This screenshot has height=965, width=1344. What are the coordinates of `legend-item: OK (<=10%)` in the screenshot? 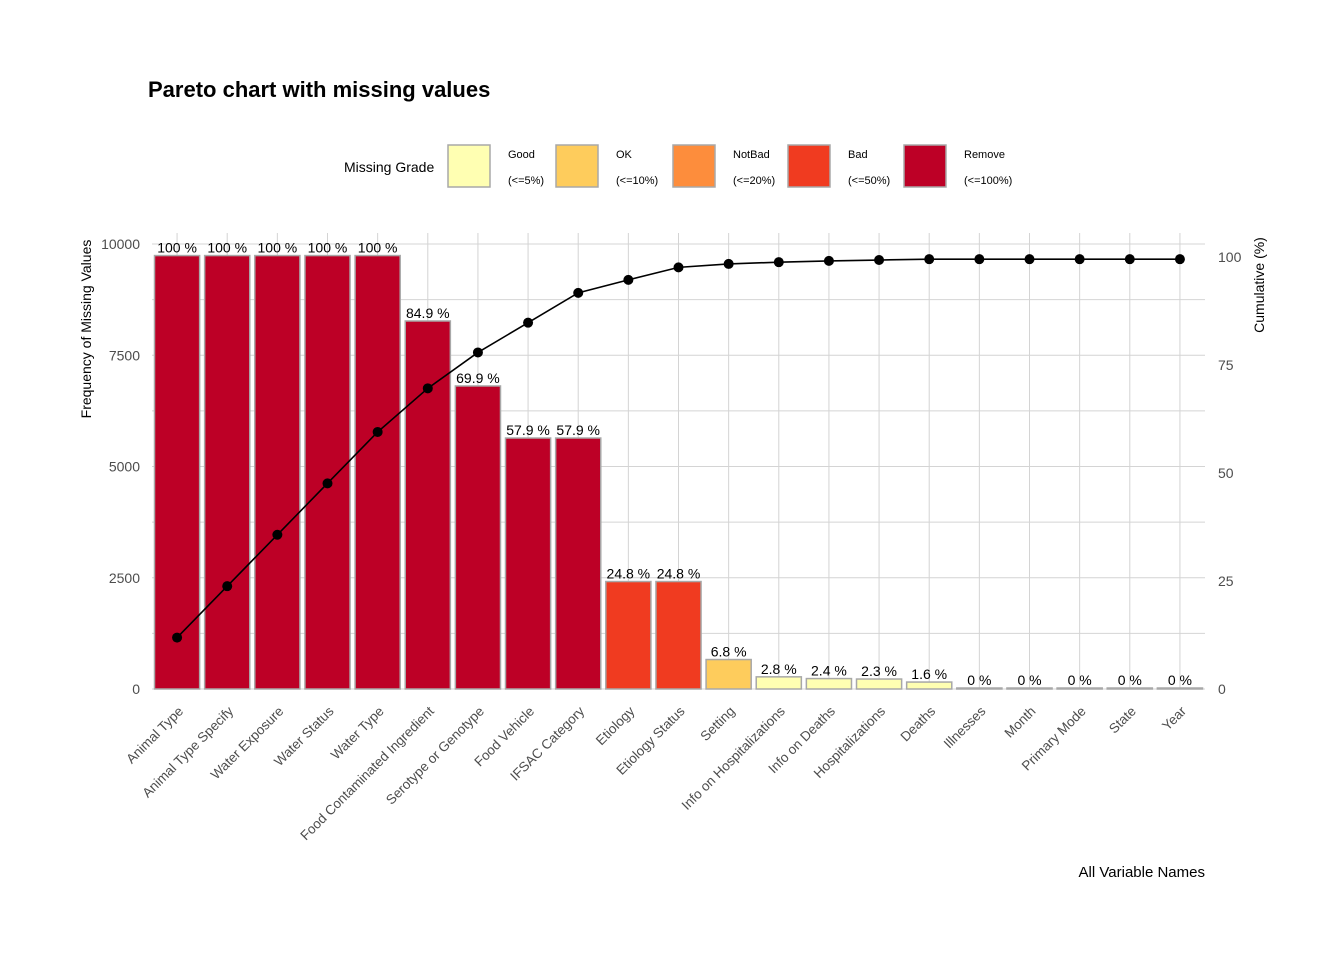 It's located at (606, 166).